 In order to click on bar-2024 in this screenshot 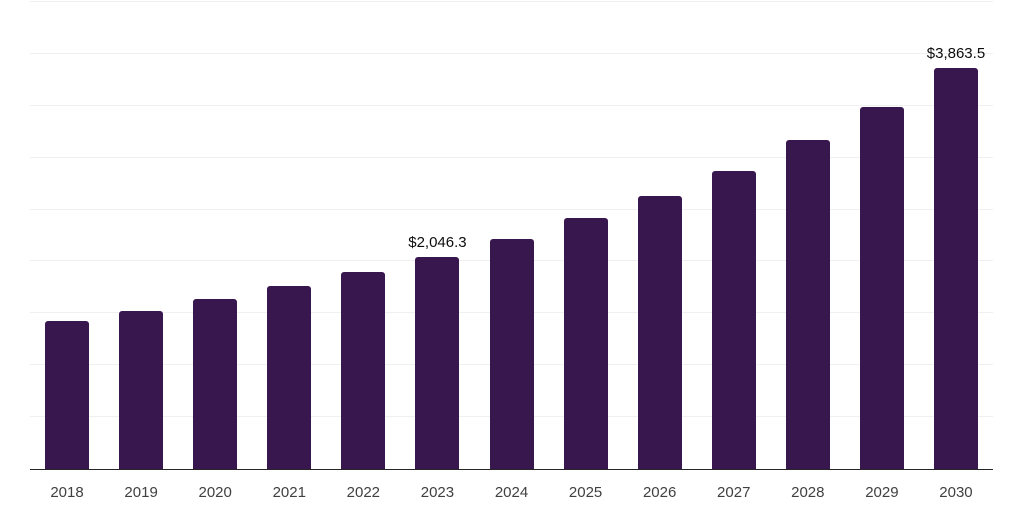, I will do `click(511, 354)`.